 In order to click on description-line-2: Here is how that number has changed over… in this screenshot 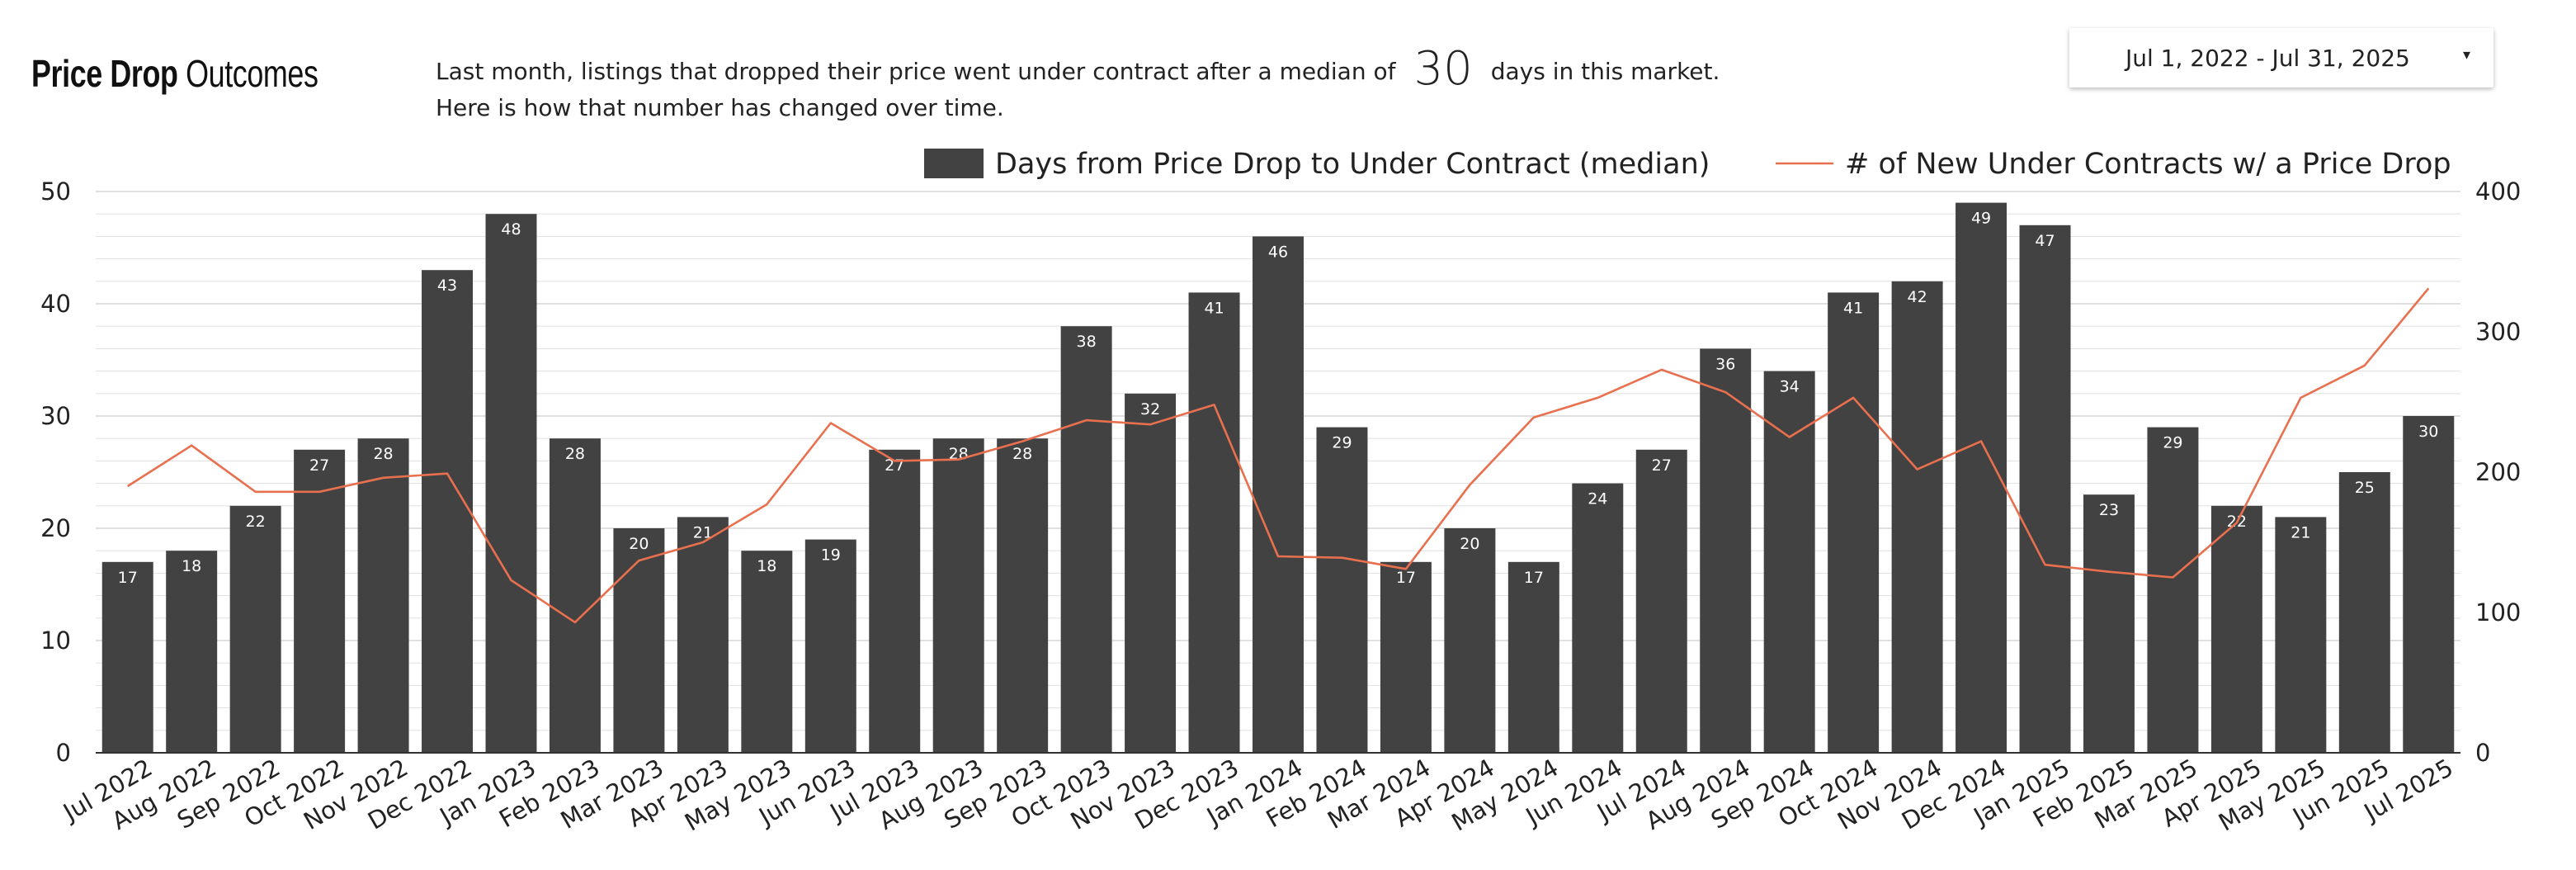, I will do `click(720, 107)`.